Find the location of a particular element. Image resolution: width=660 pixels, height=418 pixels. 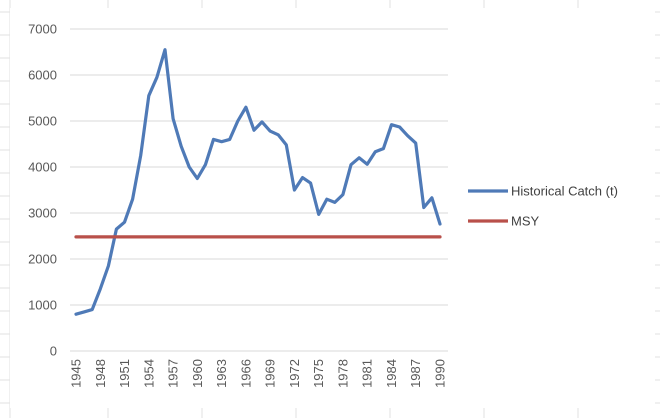

y-tick-label: 6000 is located at coordinates (42, 75).